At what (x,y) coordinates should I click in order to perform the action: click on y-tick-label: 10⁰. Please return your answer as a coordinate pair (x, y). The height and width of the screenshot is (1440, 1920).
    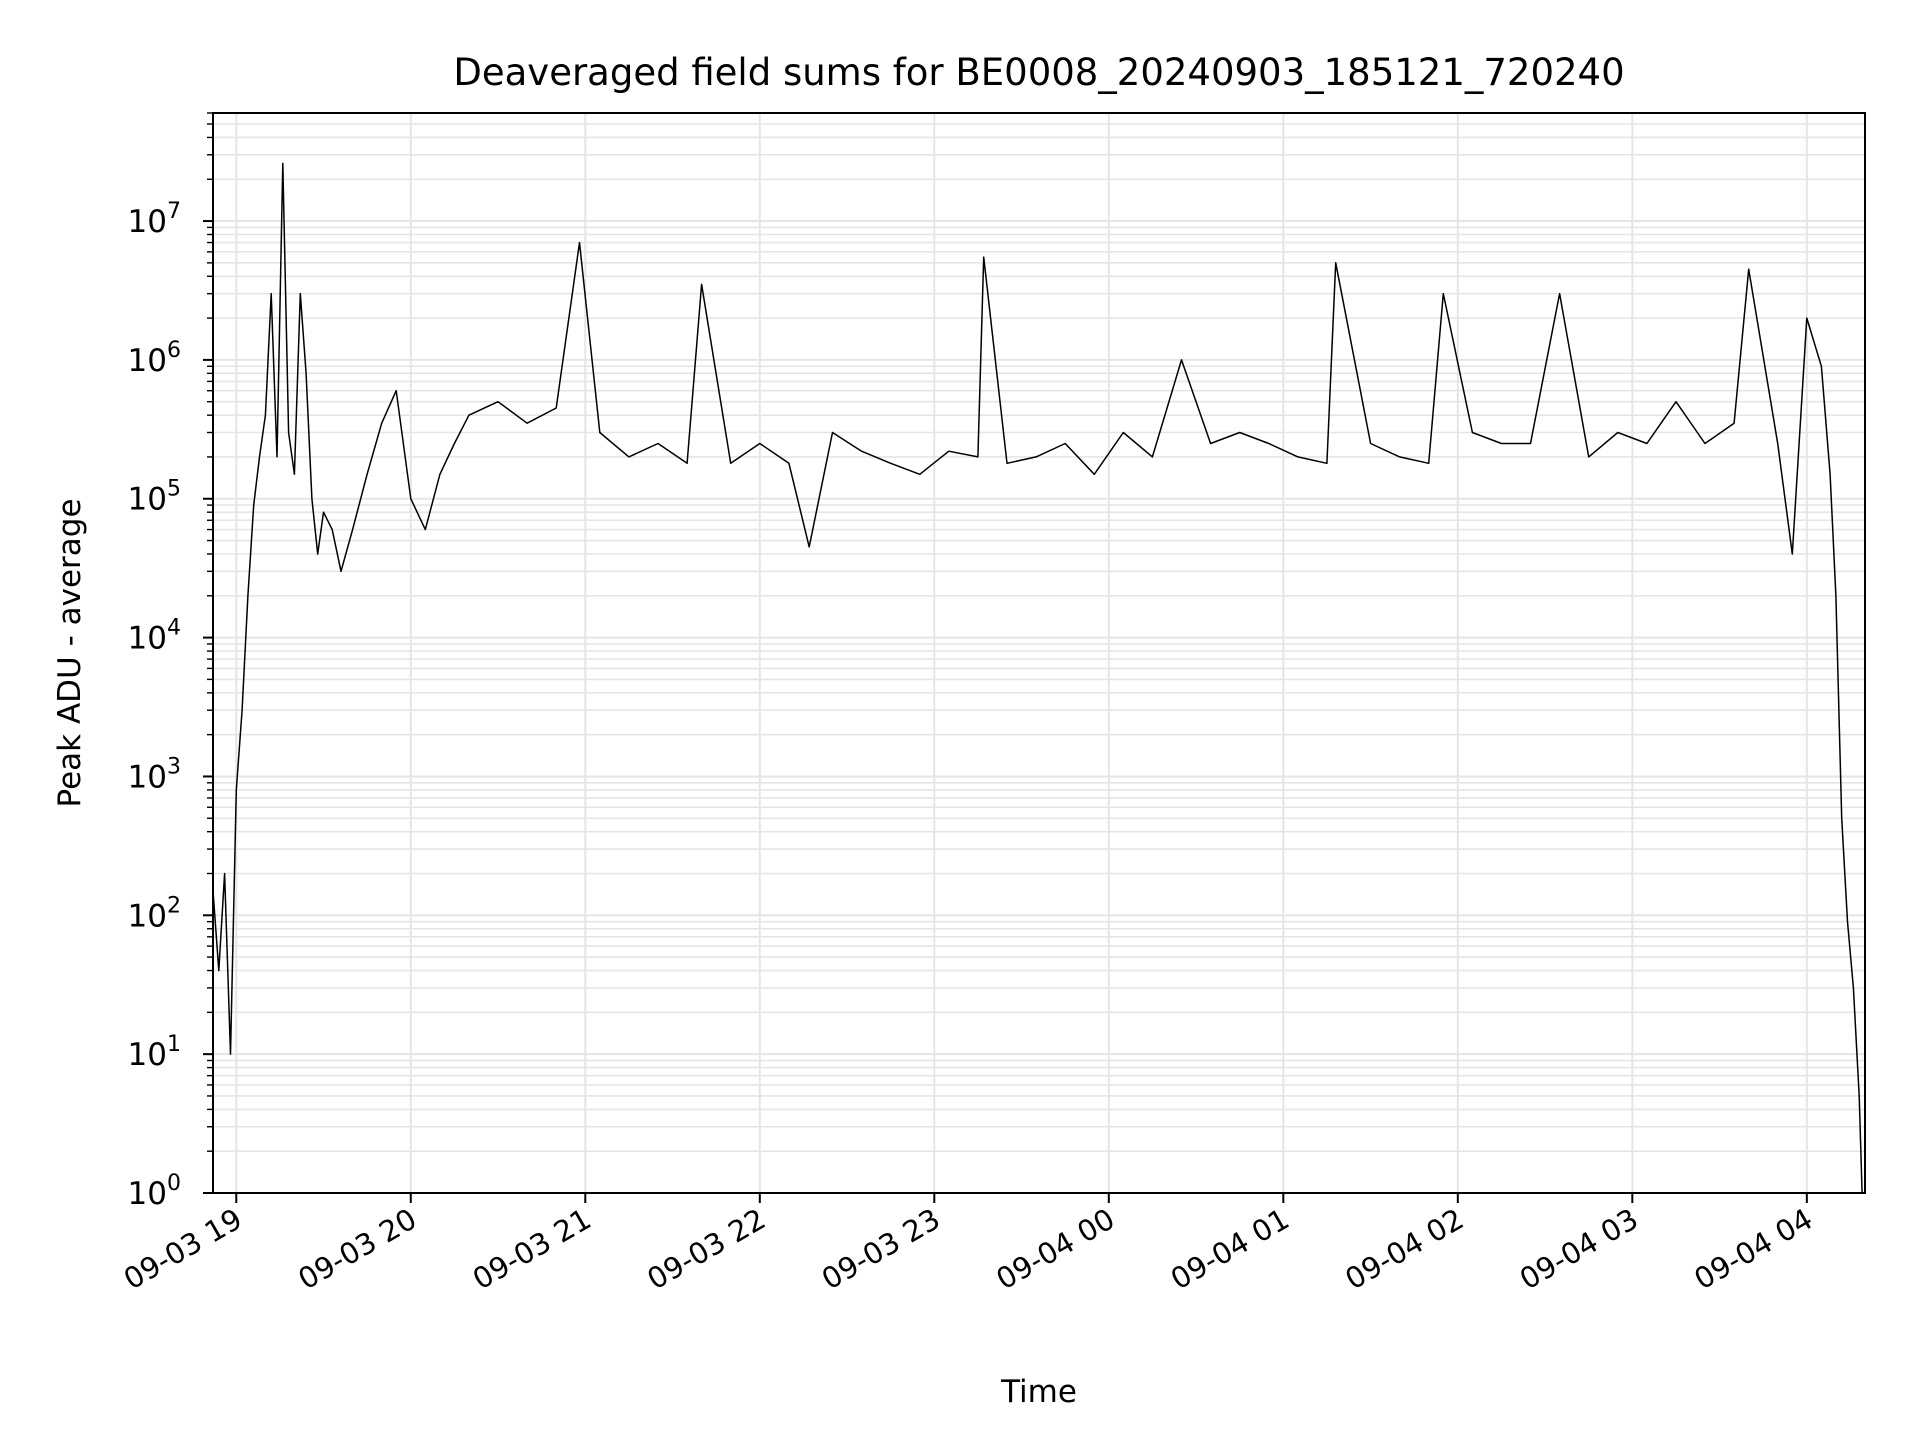
    Looking at the image, I should click on (154, 1191).